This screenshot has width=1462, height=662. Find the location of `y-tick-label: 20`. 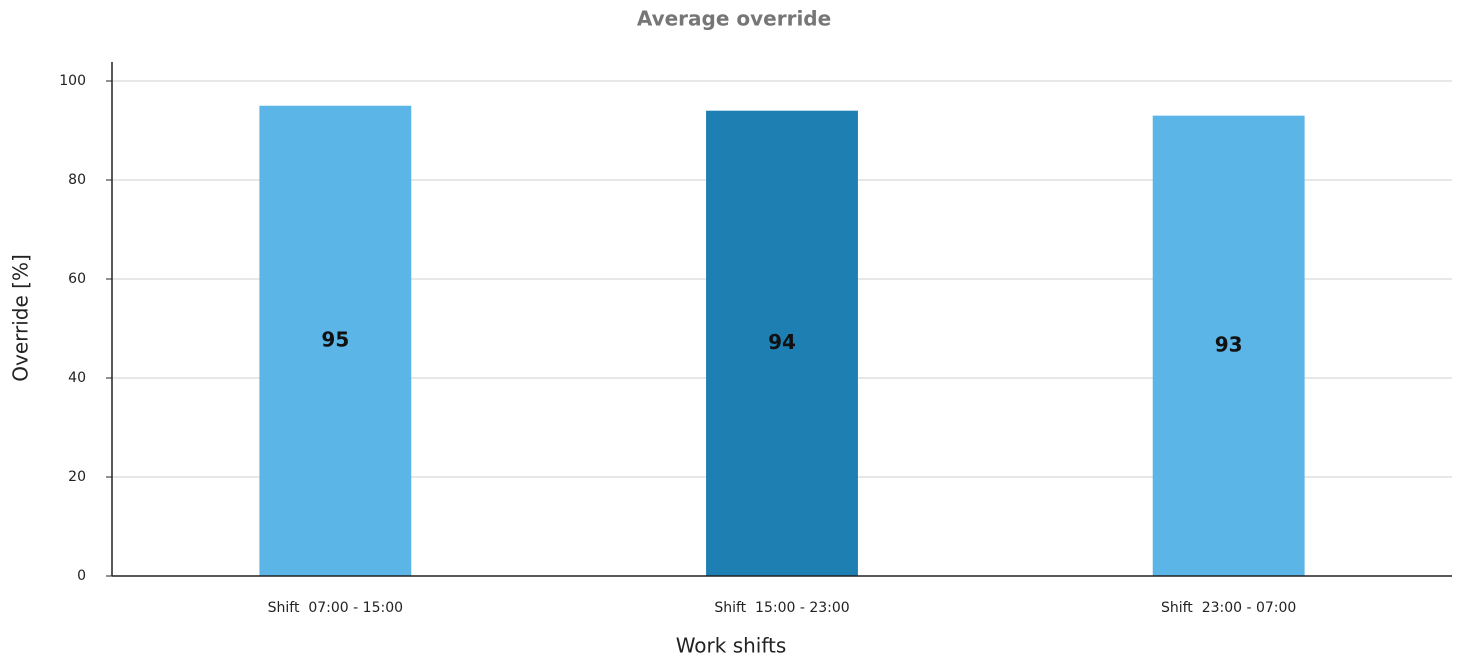

y-tick-label: 20 is located at coordinates (77, 477).